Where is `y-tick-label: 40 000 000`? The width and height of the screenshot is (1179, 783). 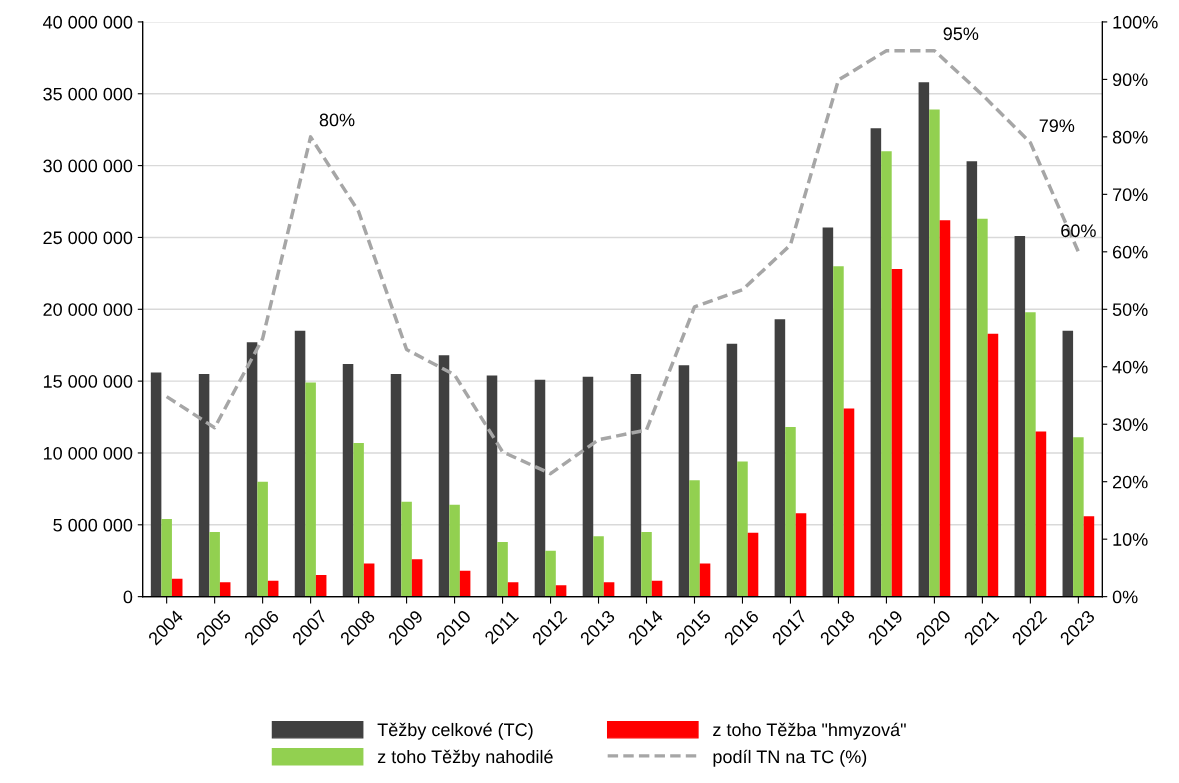 y-tick-label: 40 000 000 is located at coordinates (87, 22).